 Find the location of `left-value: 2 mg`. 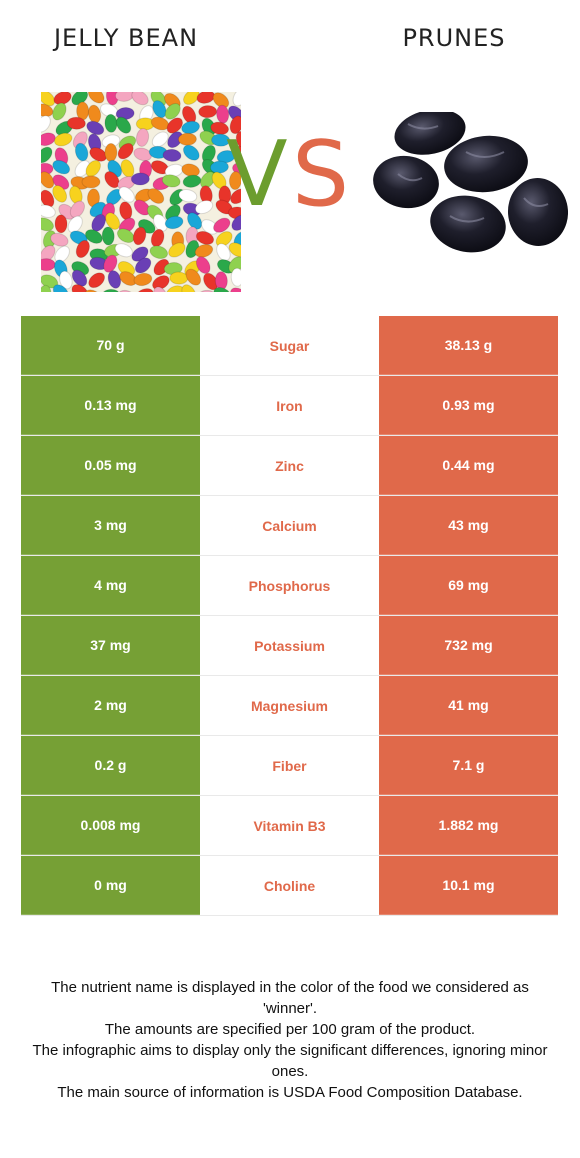

left-value: 2 mg is located at coordinates (110, 705).